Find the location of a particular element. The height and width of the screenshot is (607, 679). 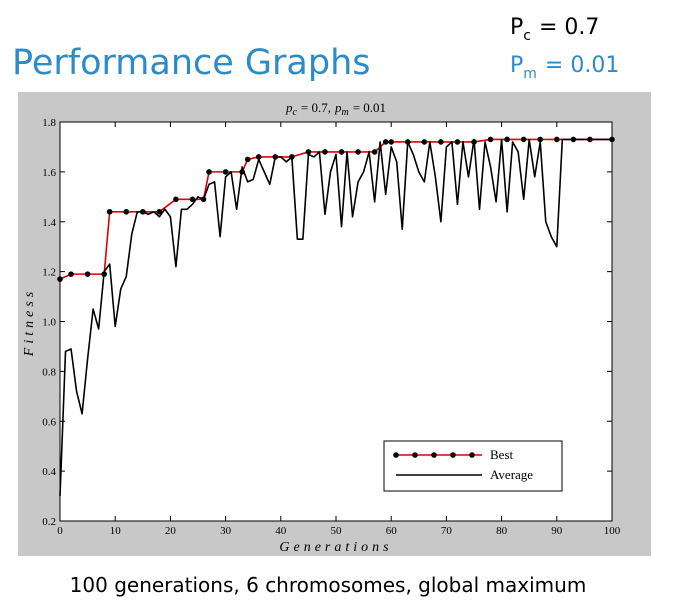

chart-title: pc = 0.7, pm = 0.01 is located at coordinates (335, 109).